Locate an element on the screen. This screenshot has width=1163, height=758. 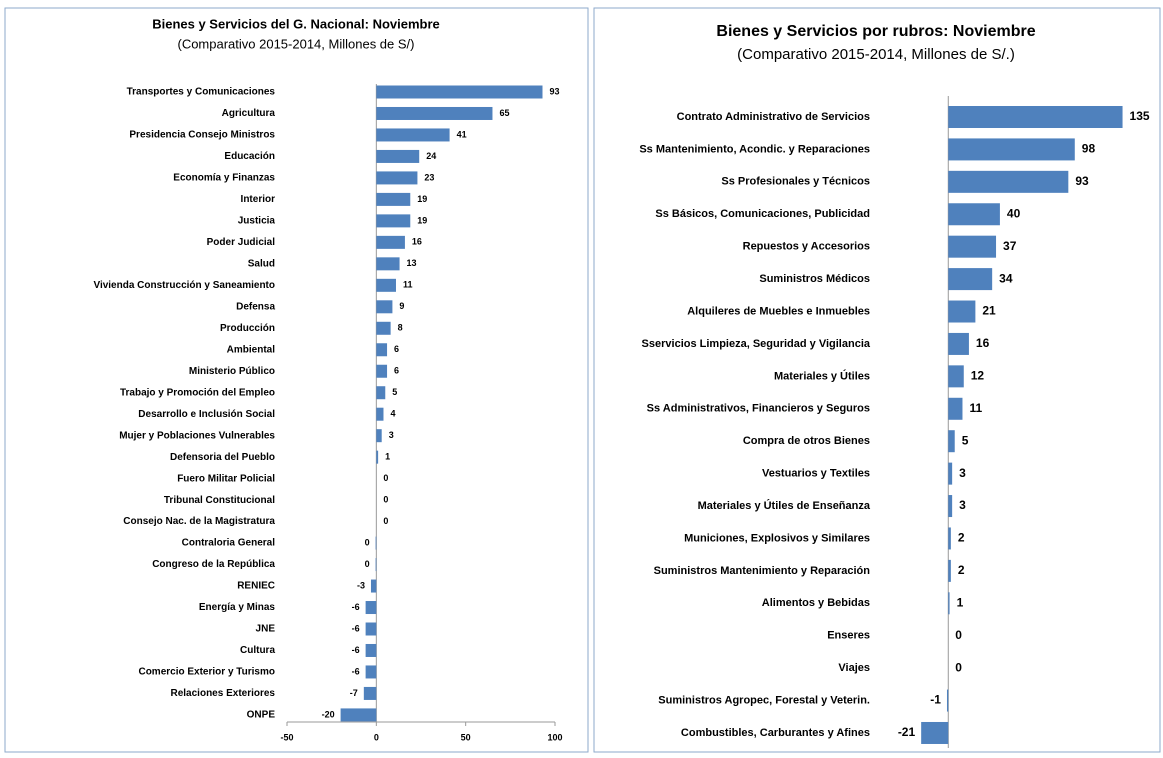
value-label: 41 is located at coordinates (462, 134).